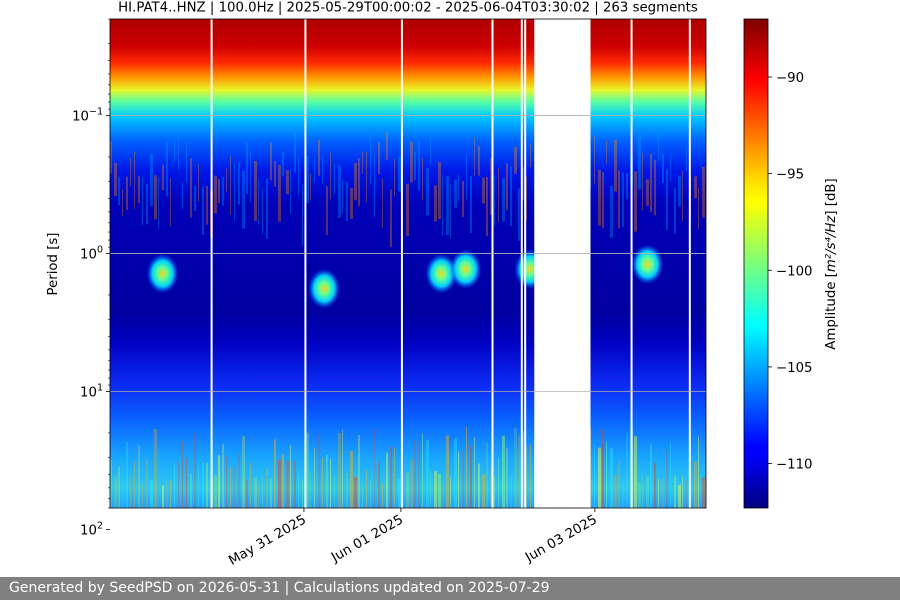  I want to click on y-tick-exponent: 2, so click(100, 525).